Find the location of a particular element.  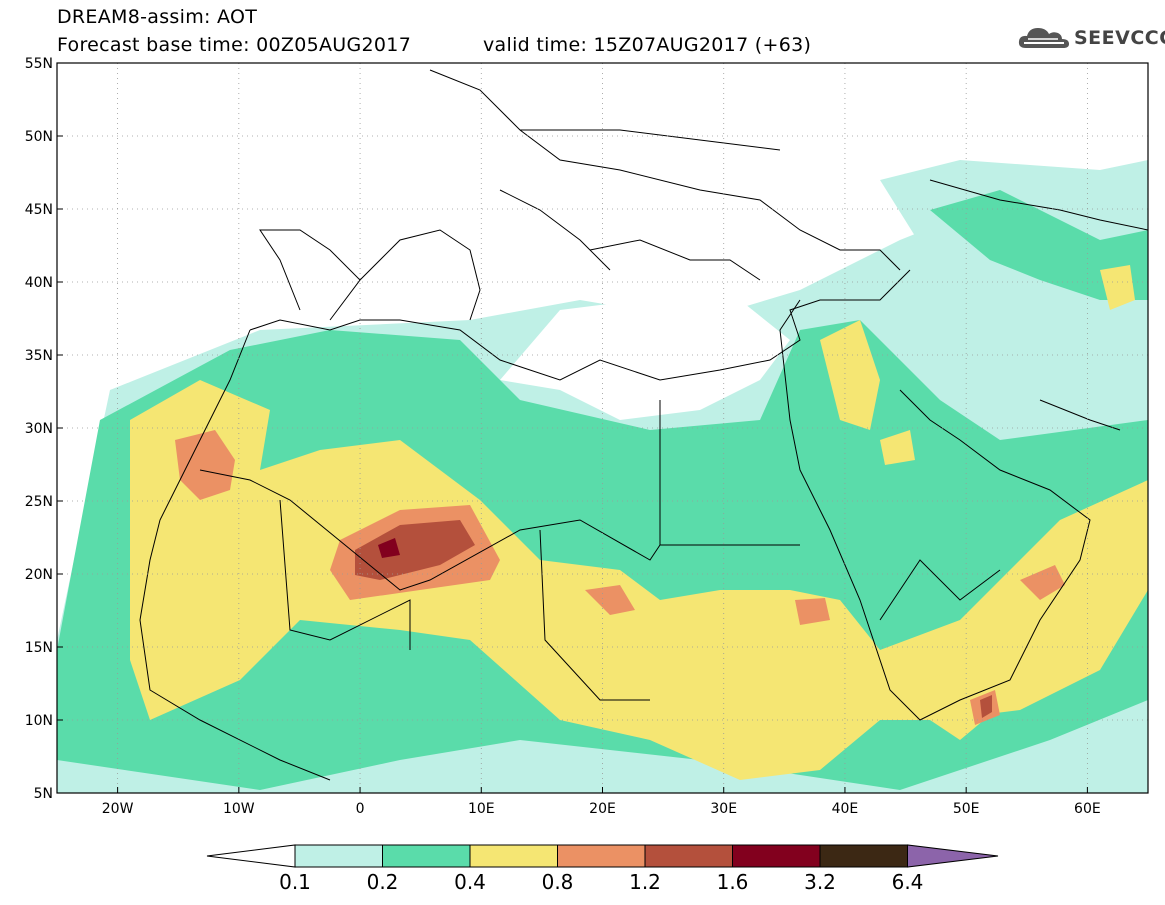

colorbar-under-arrow is located at coordinates (251, 856).